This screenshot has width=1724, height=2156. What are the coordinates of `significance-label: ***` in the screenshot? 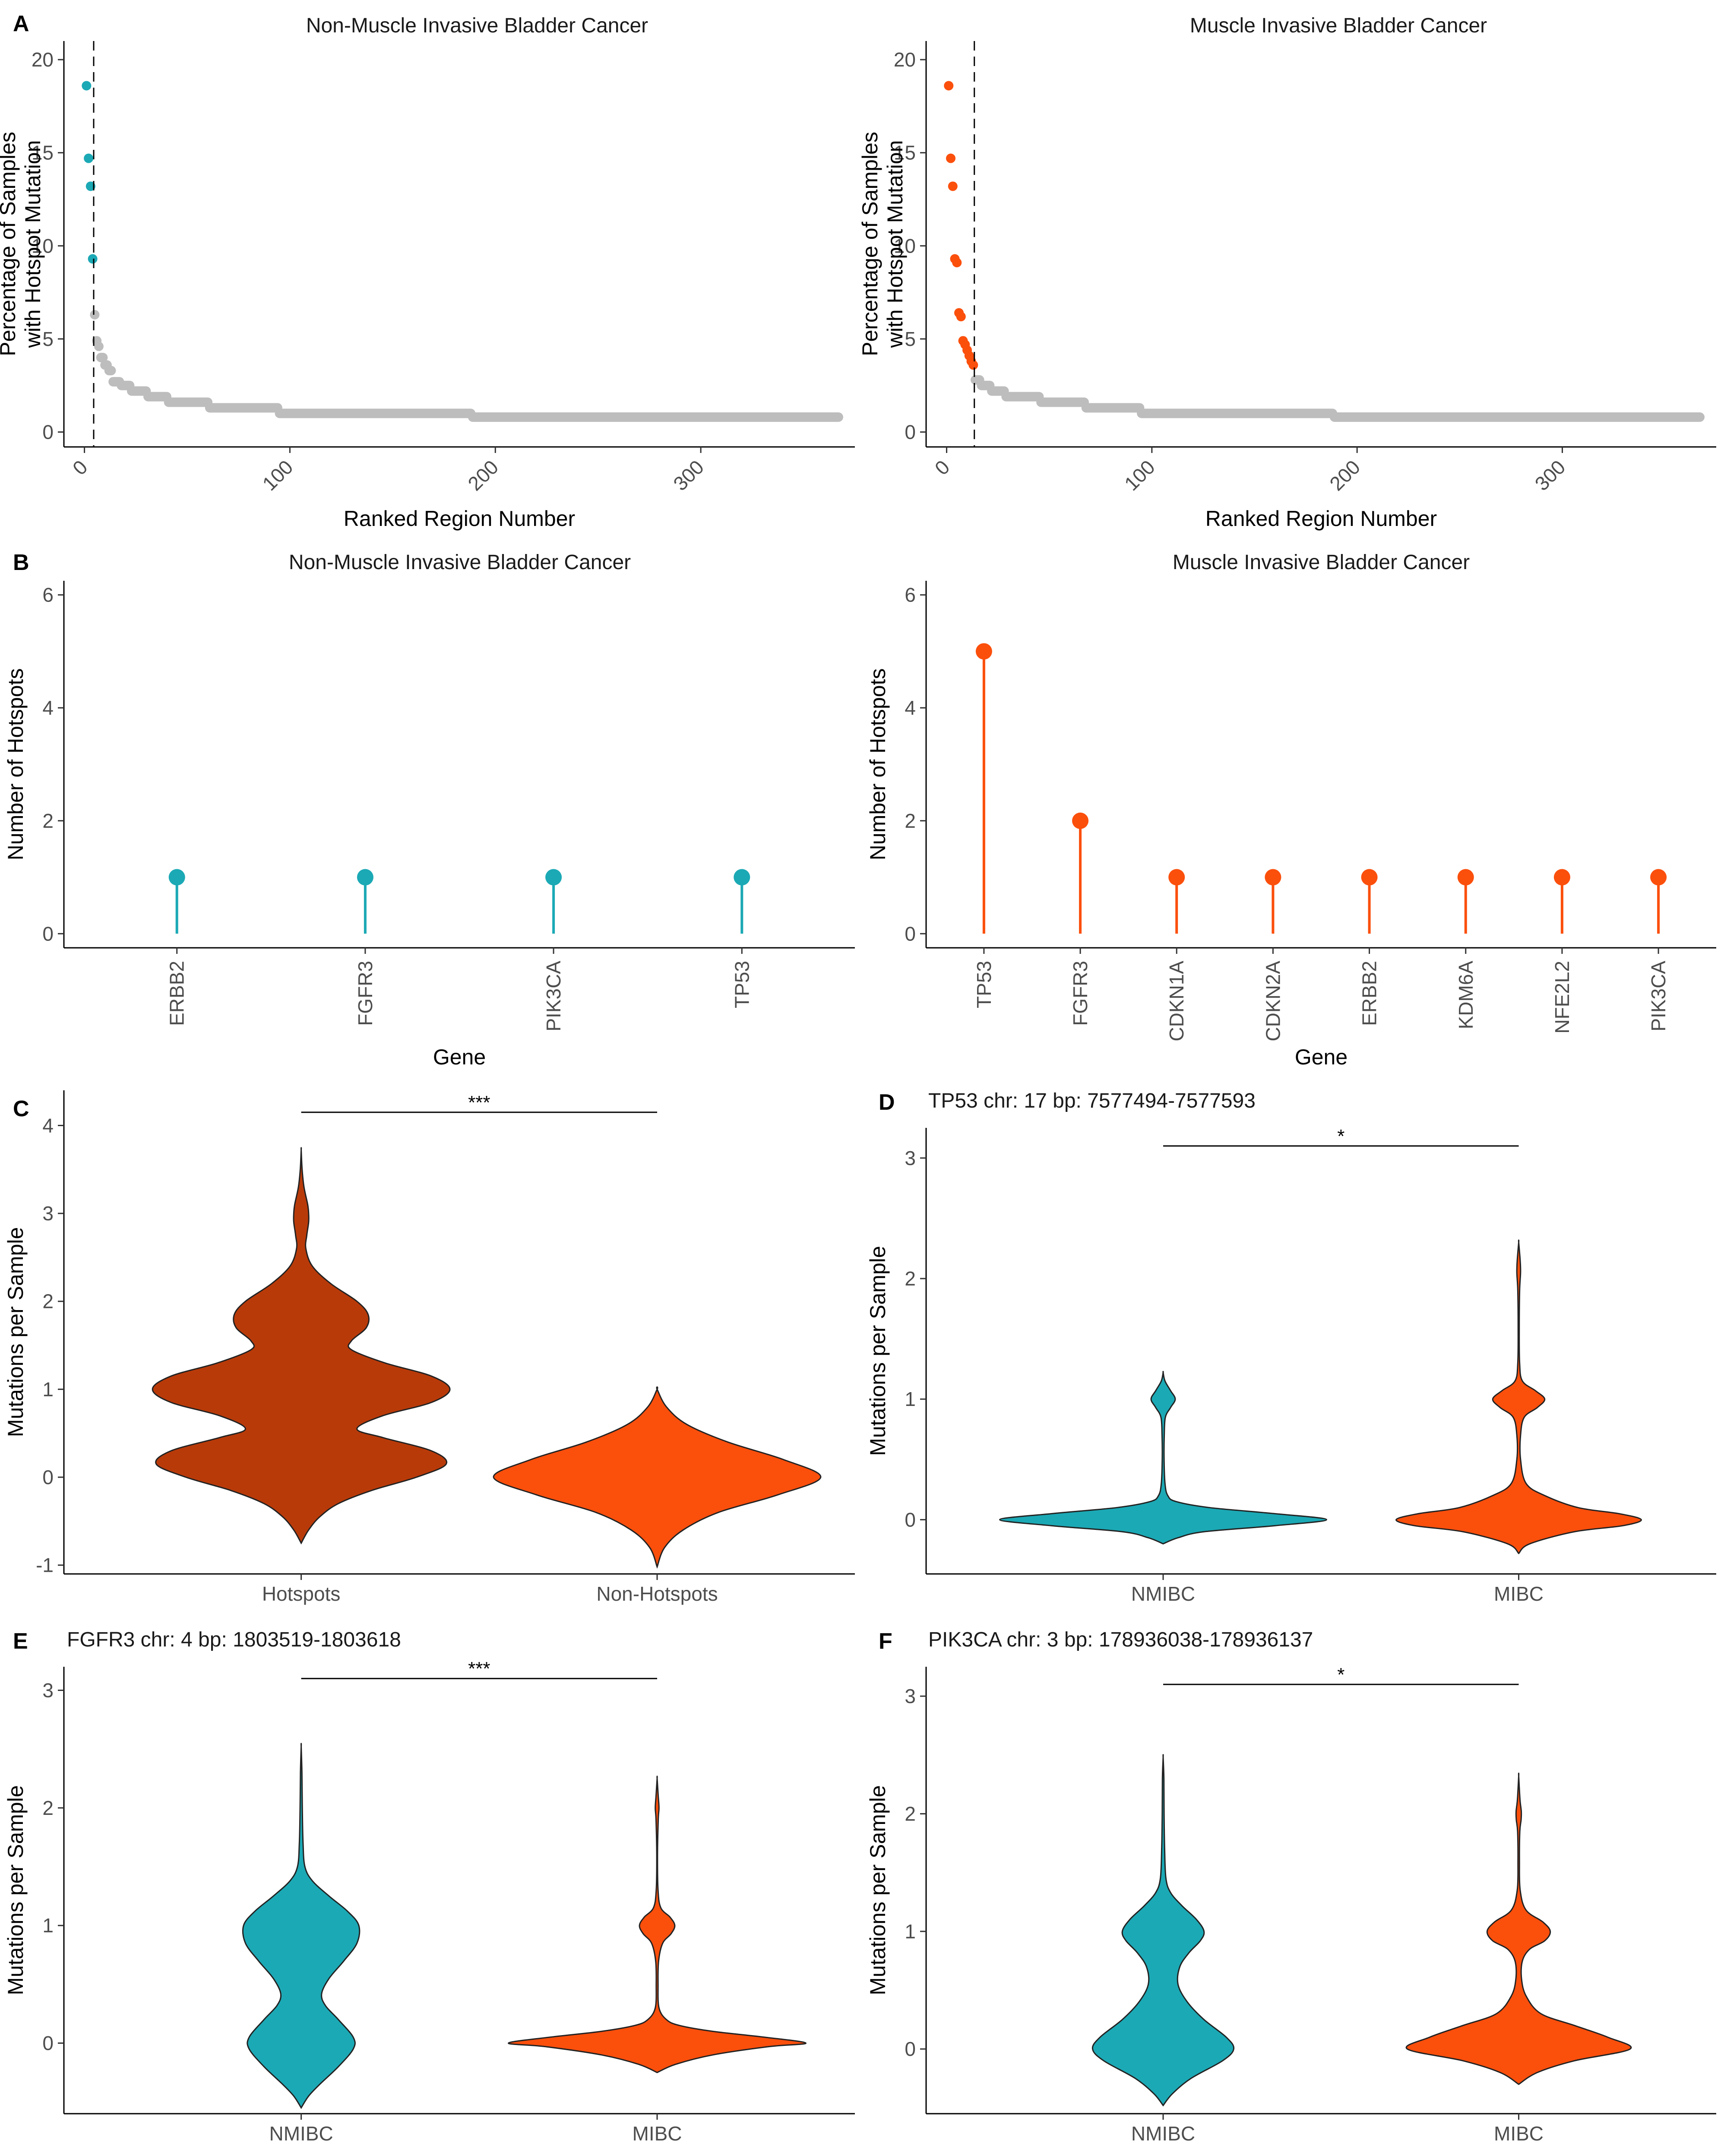 It's located at (479, 1102).